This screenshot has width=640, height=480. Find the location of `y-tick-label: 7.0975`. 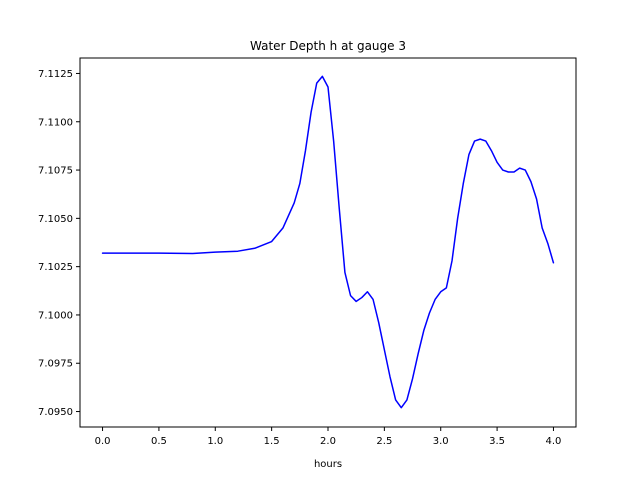

y-tick-label: 7.0975 is located at coordinates (55, 364).